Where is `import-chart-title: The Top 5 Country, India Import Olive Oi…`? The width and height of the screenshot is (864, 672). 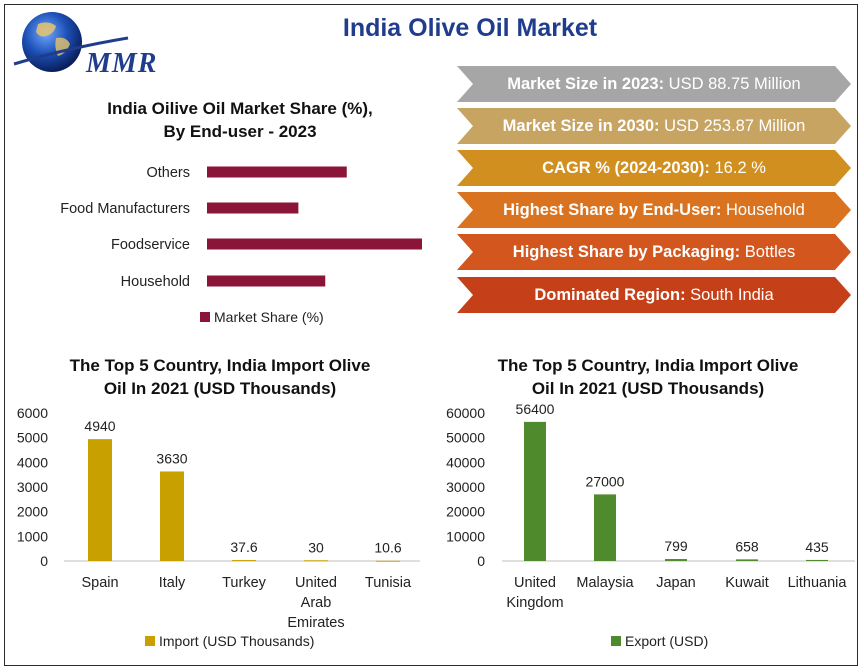
import-chart-title: The Top 5 Country, India Import Olive Oi… is located at coordinates (220, 377).